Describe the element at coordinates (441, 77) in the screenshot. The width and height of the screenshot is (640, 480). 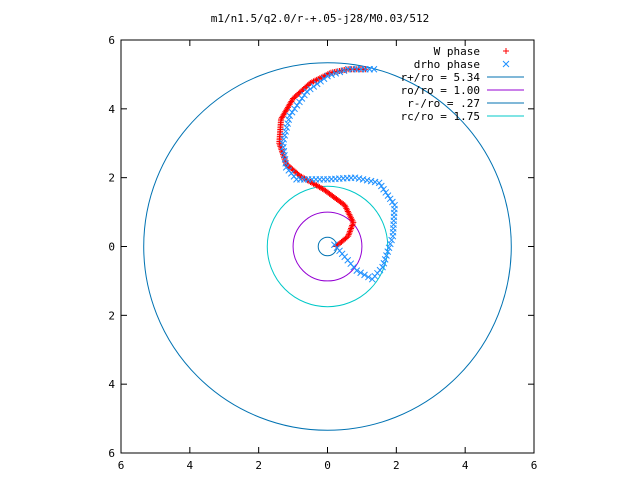
I see `legend-label: r+/ro = 5.34` at that location.